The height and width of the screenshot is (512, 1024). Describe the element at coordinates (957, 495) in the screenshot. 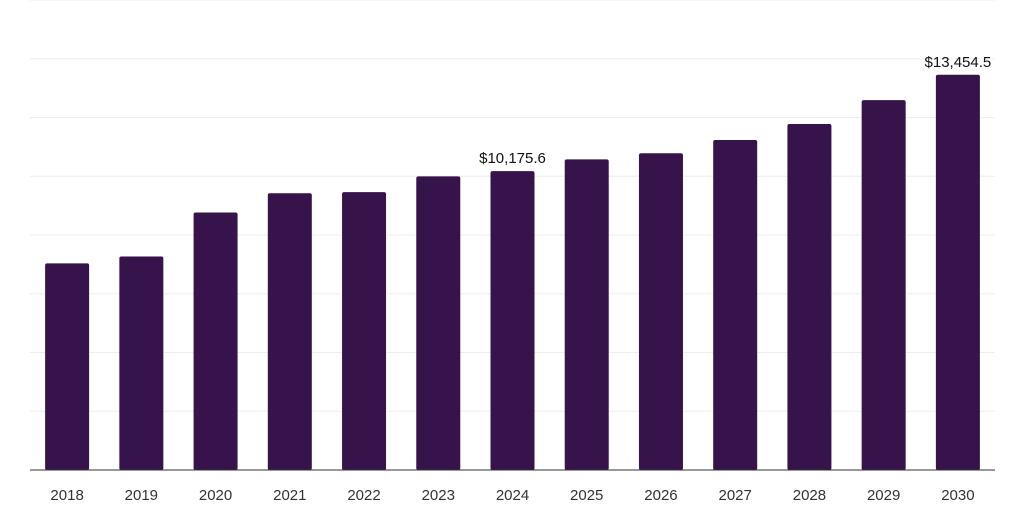

I see `x-tick-label-2030: 2030` at that location.